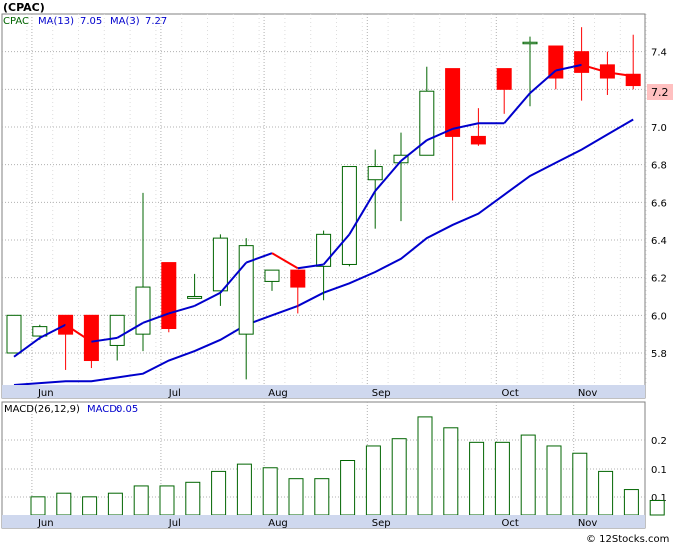  What do you see at coordinates (381, 393) in the screenshot?
I see `price-month-label: Sep` at bounding box center [381, 393].